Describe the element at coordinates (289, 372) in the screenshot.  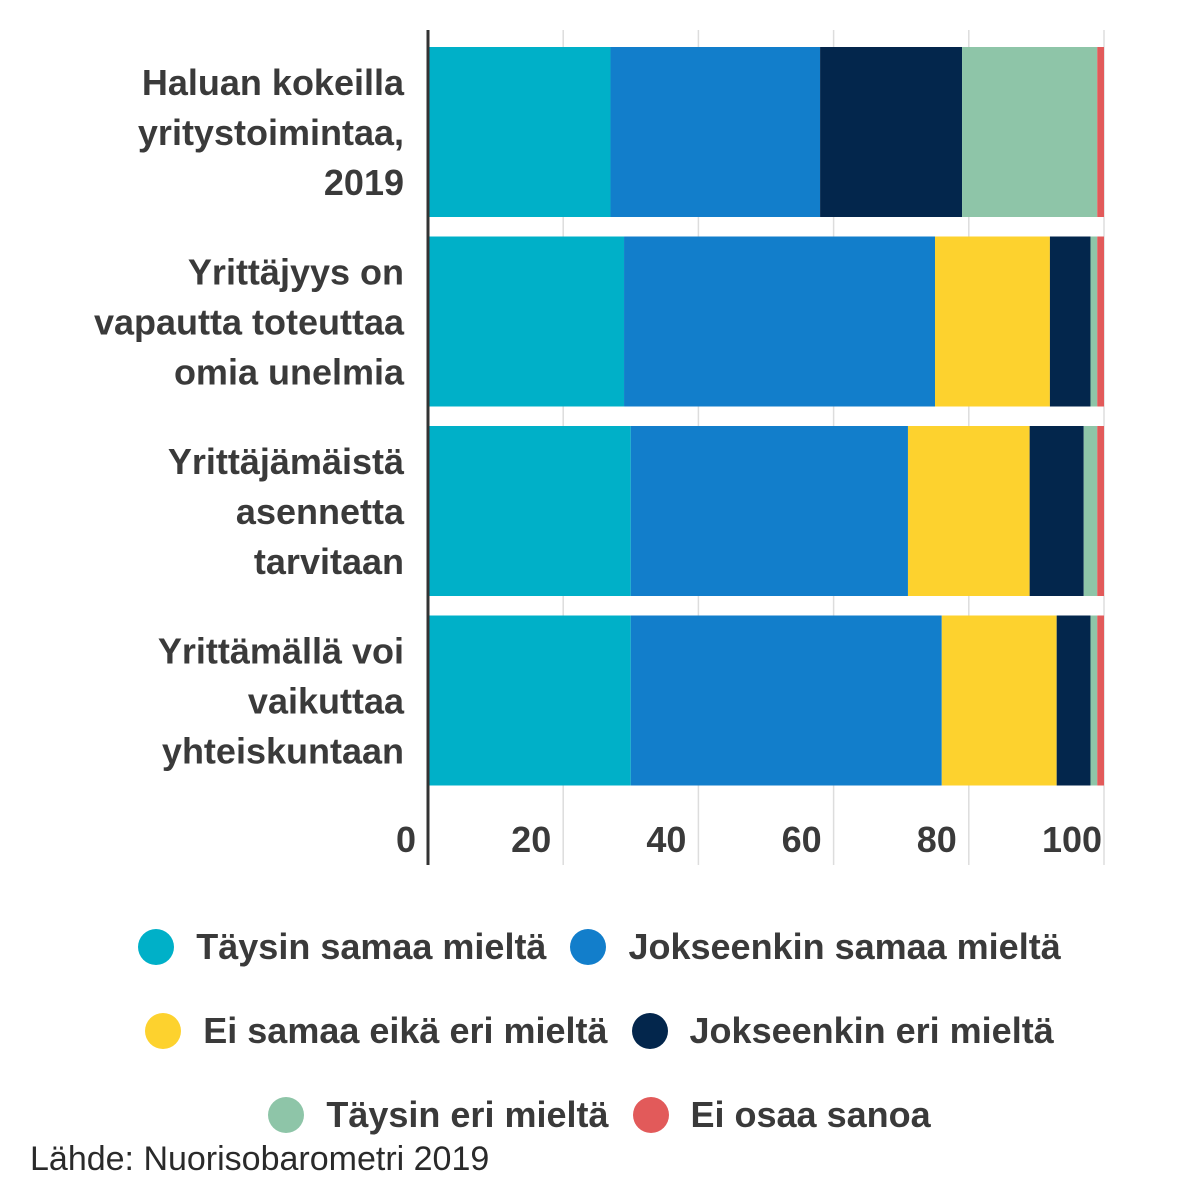
I see `category-label: omia unelmia` at that location.